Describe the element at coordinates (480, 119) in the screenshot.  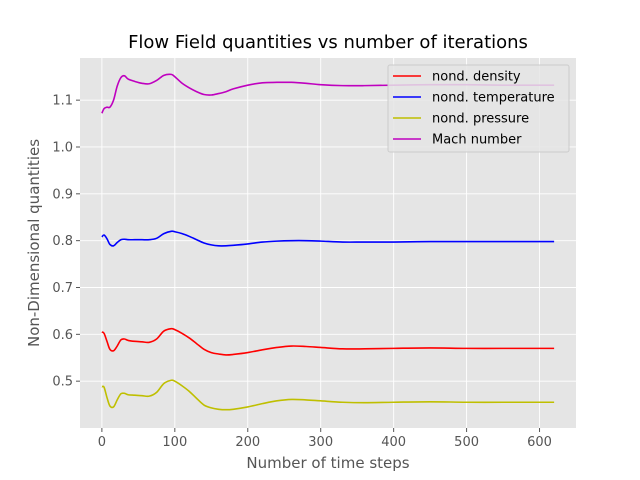
I see `legend-label-nond-pressure: nond. pressure` at that location.